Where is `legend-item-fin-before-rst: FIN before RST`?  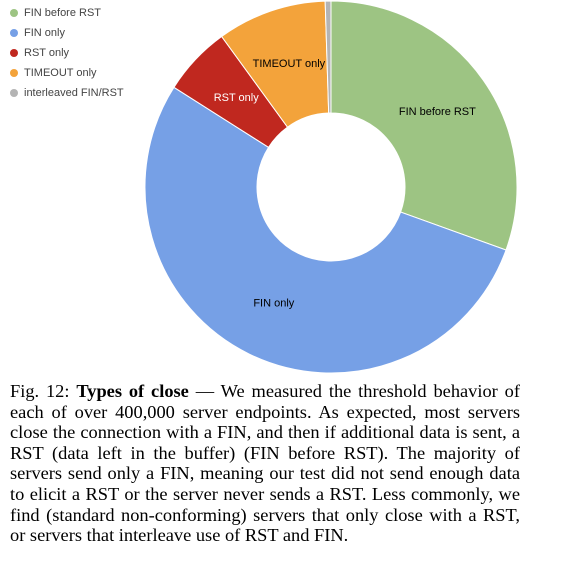 legend-item-fin-before-rst: FIN before RST is located at coordinates (67, 13).